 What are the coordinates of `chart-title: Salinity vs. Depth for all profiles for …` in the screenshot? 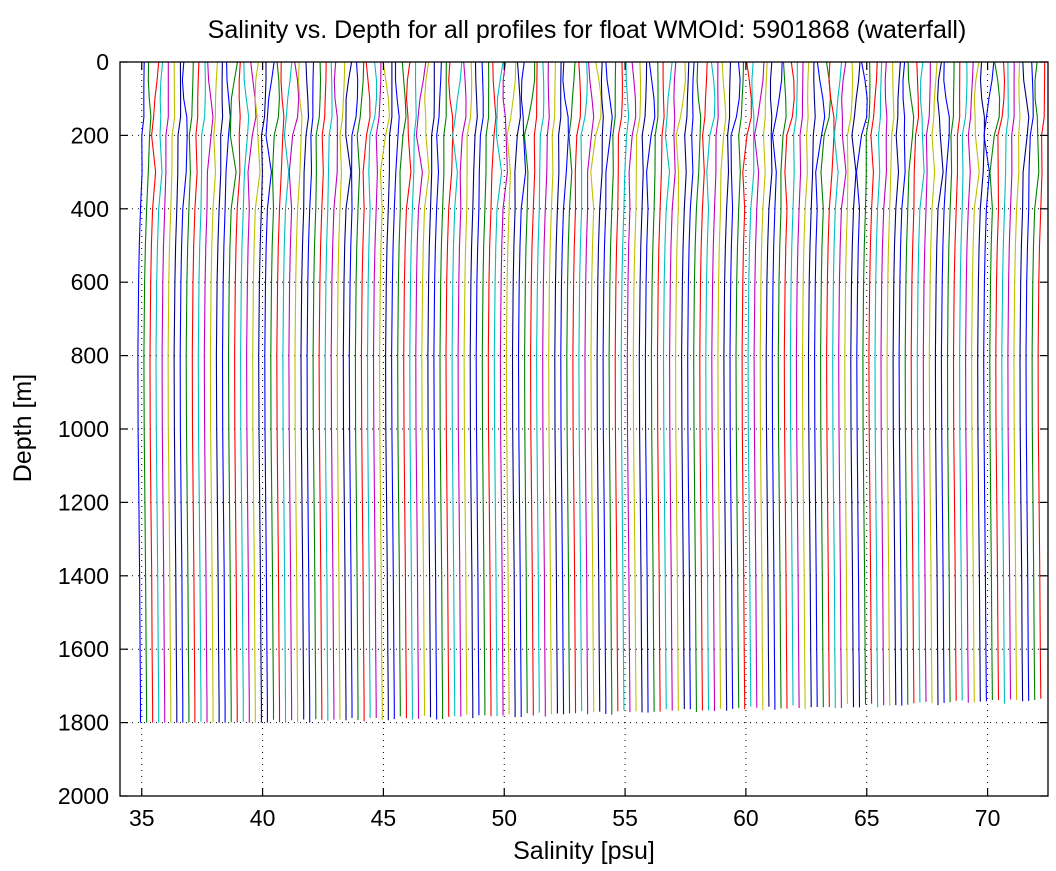 It's located at (587, 30).